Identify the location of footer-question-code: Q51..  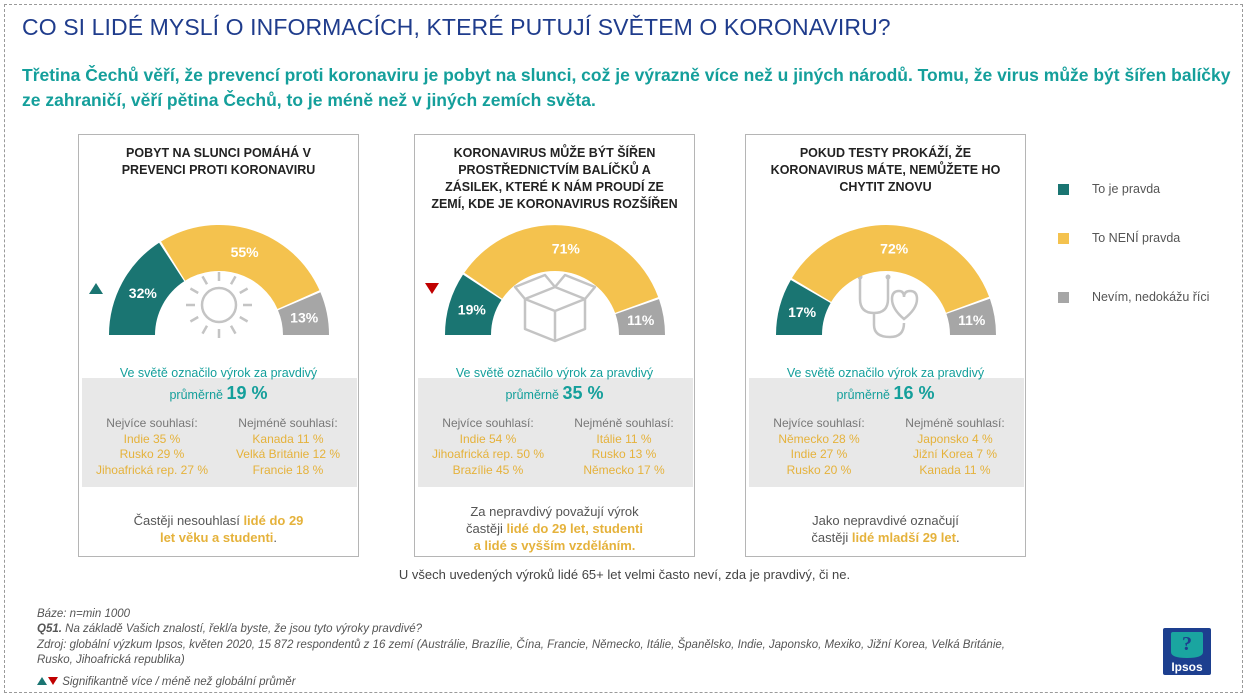
(49, 629).